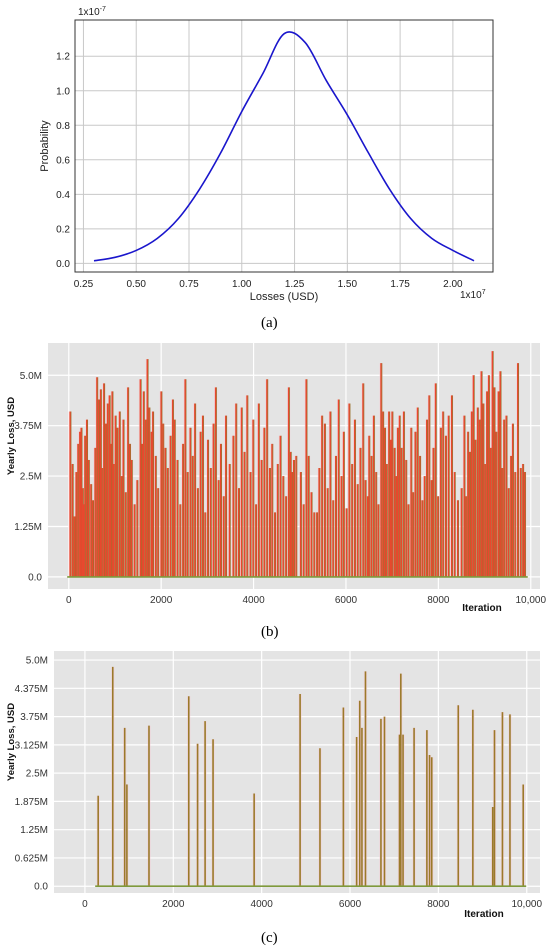 This screenshot has width=550, height=951. What do you see at coordinates (530, 600) in the screenshot?
I see `b-x-tick-label: 10,000` at bounding box center [530, 600].